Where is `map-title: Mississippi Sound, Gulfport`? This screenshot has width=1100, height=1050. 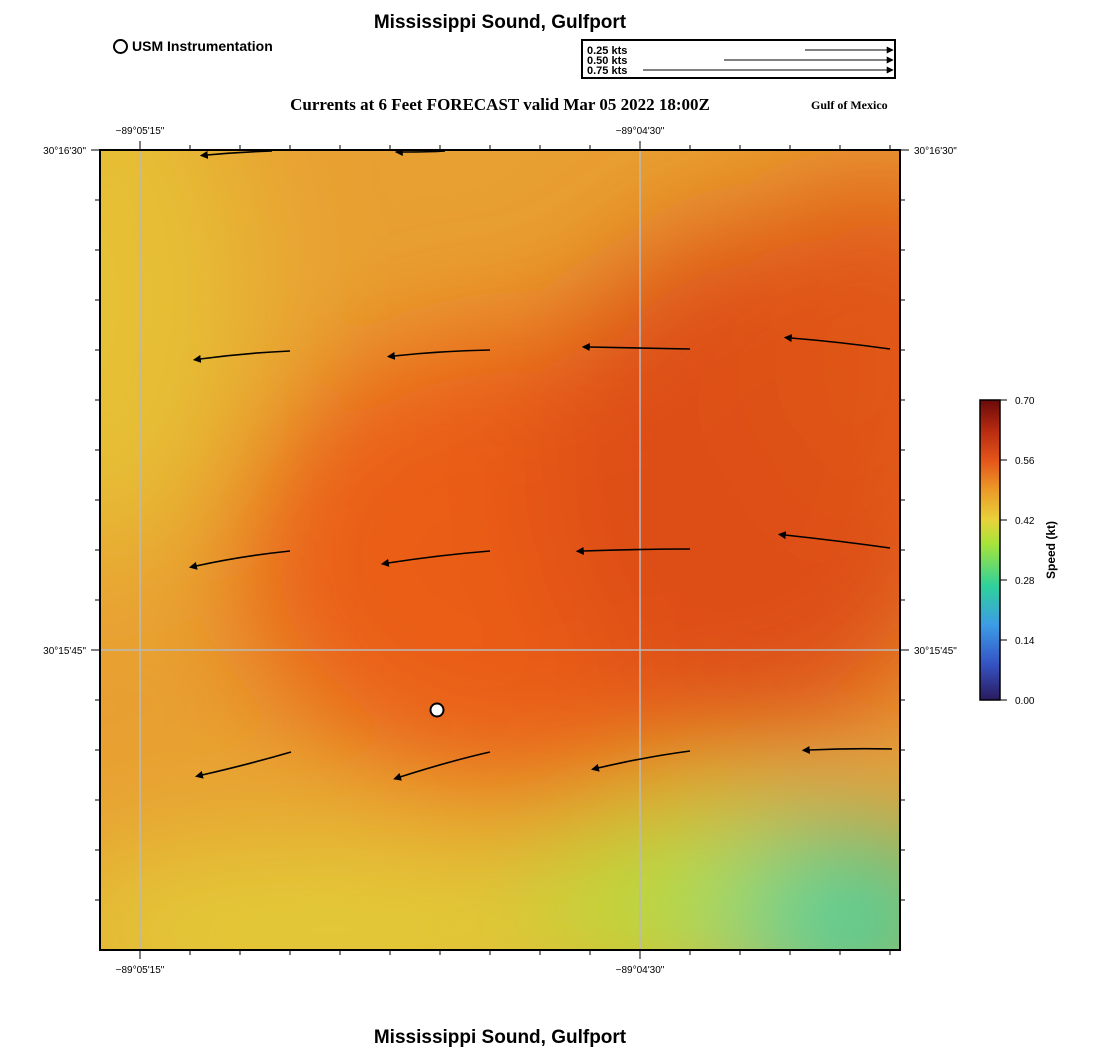
map-title: Mississippi Sound, Gulfport is located at coordinates (500, 22).